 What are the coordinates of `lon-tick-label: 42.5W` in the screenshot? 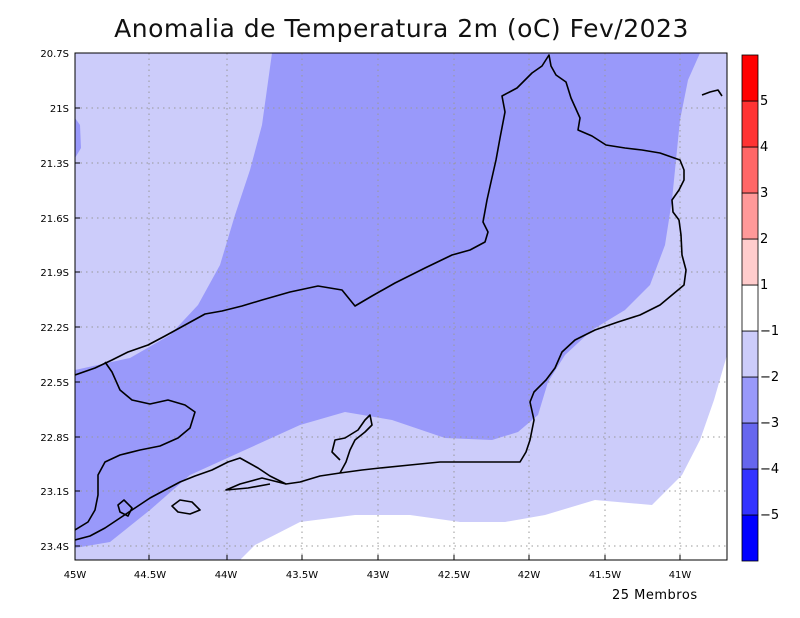 It's located at (454, 575).